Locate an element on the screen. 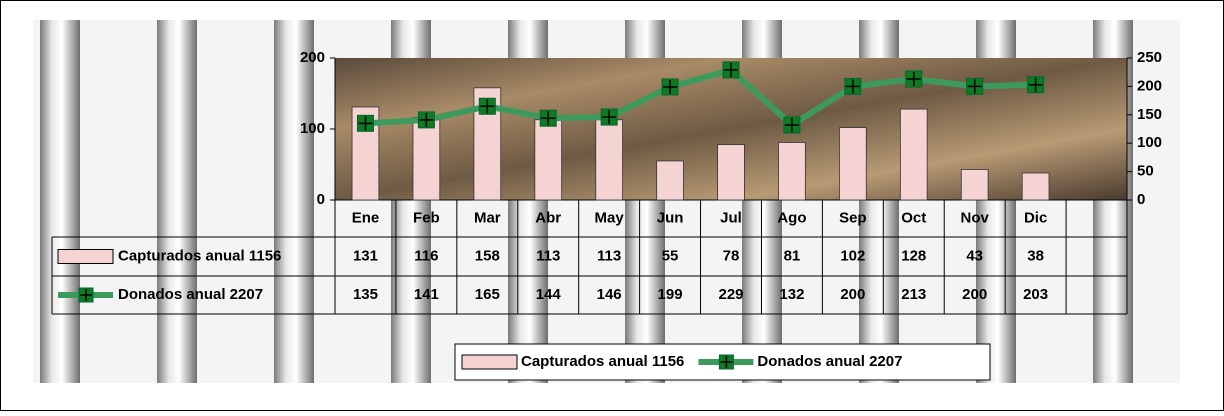 Image resolution: width=1224 pixels, height=416 pixels. table-series-name: Capturados anual 1156 is located at coordinates (199, 255).